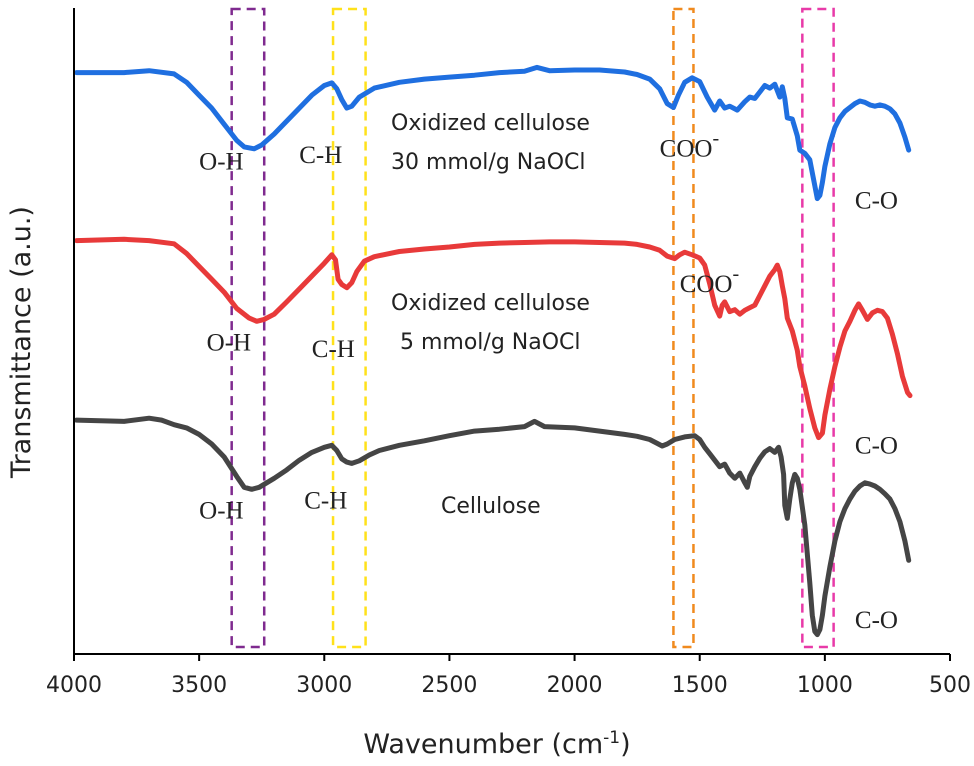  Describe the element at coordinates (349, 328) in the screenshot. I see `highlight-region-ch` at that location.